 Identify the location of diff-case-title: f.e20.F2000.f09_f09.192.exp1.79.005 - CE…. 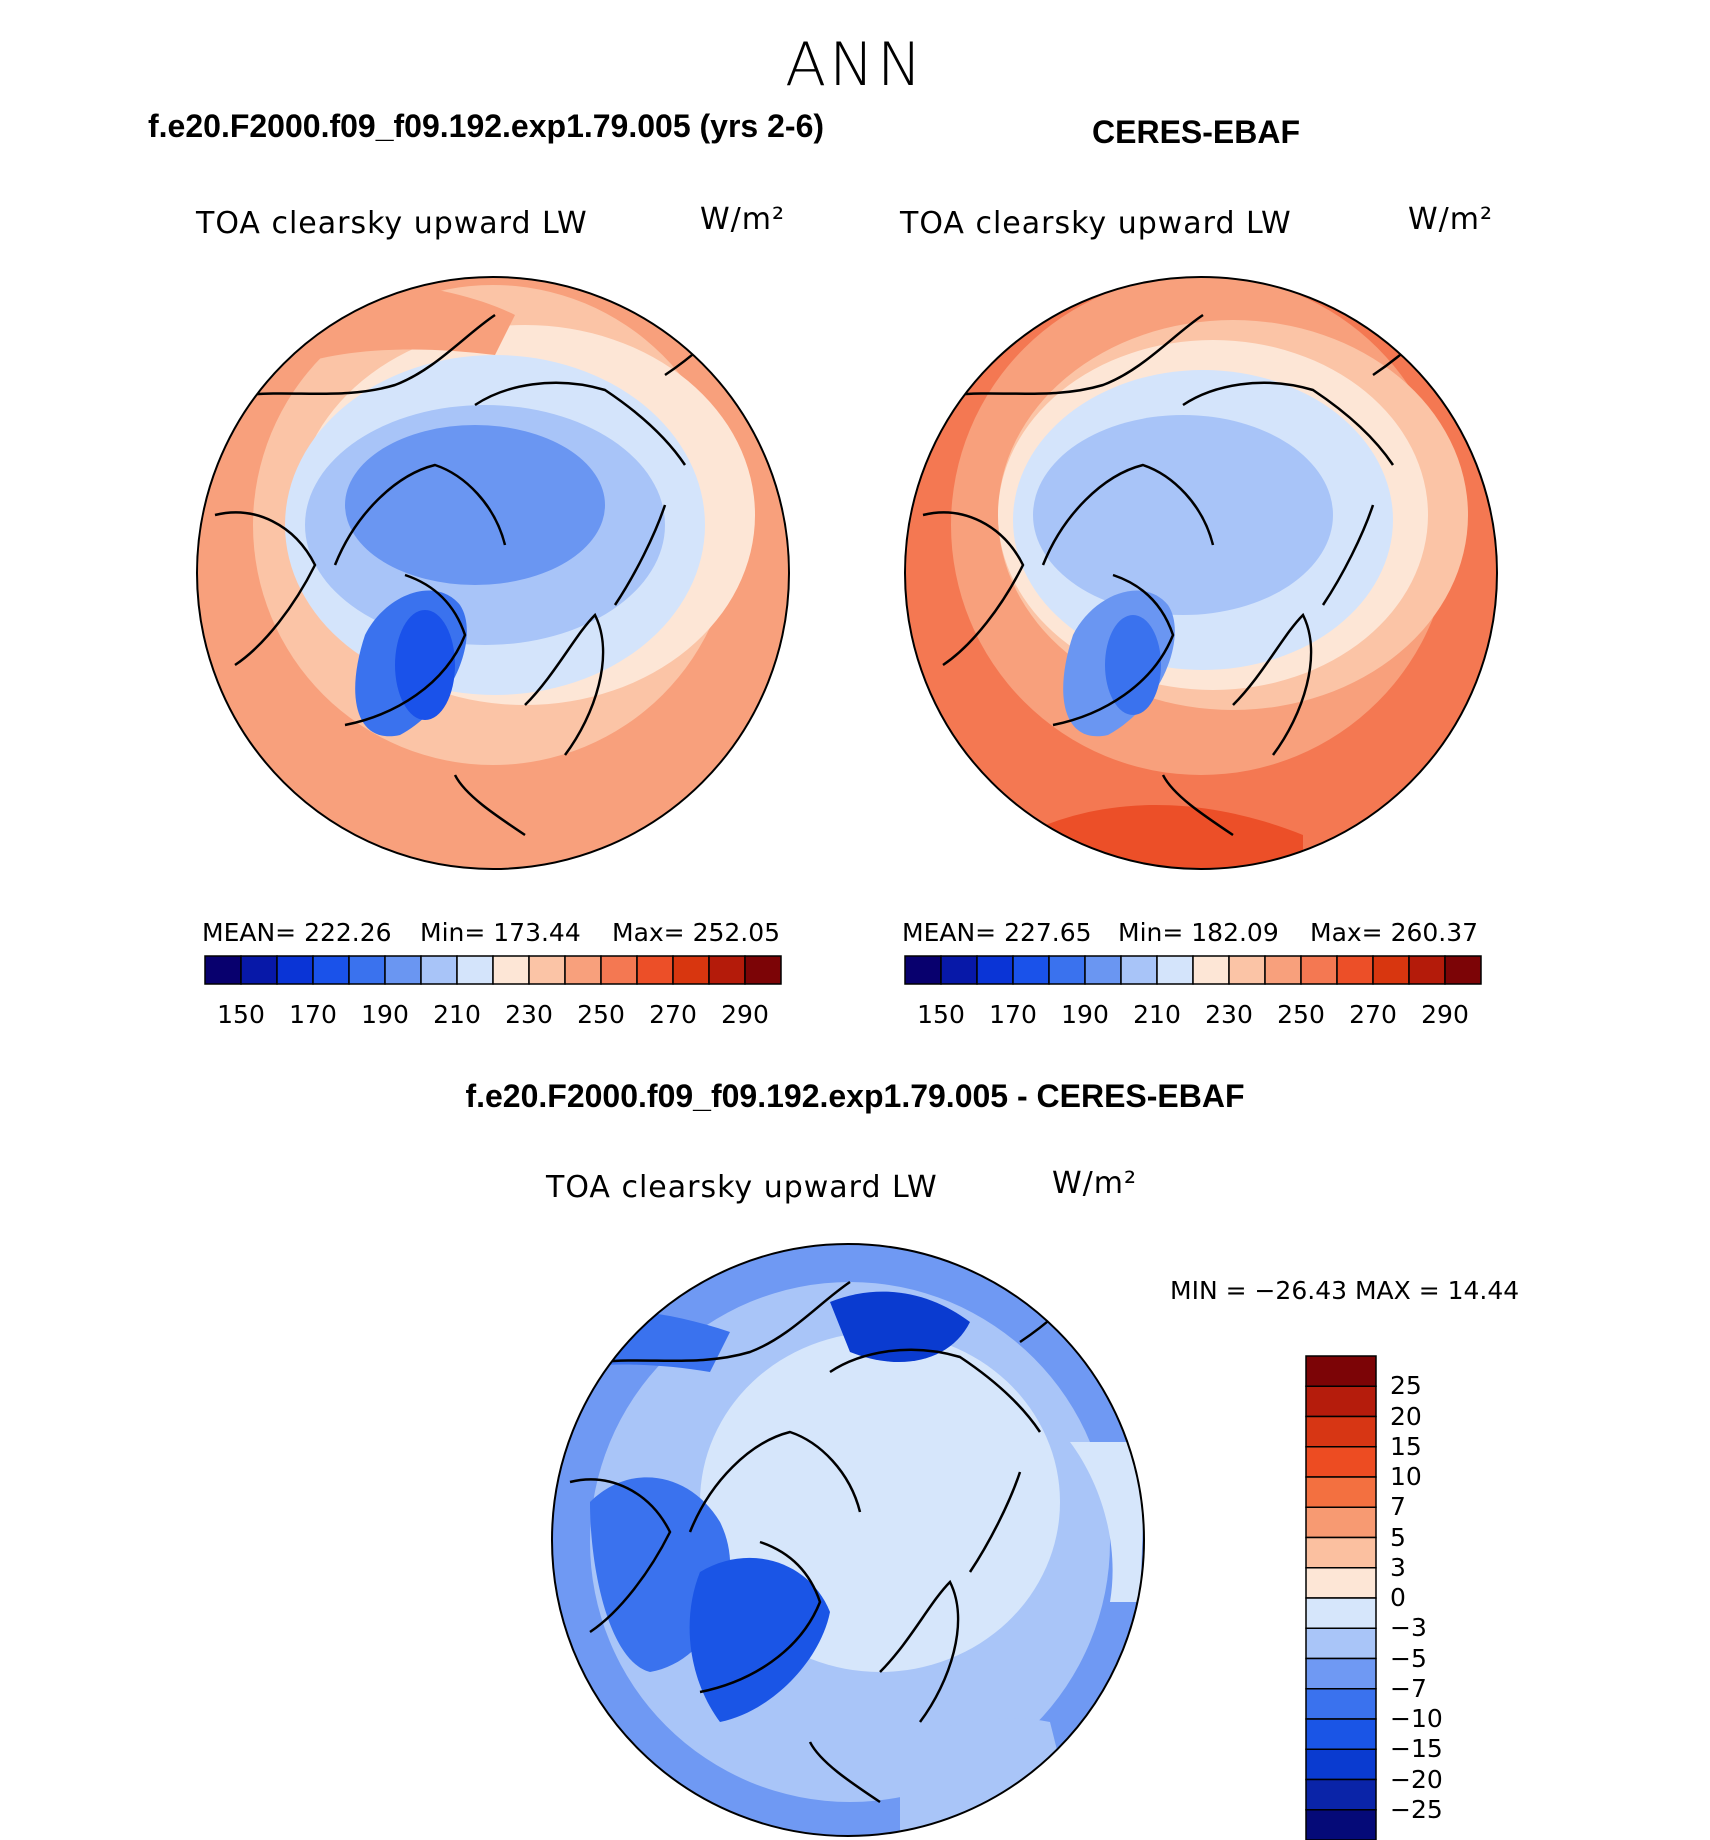
(855, 1096).